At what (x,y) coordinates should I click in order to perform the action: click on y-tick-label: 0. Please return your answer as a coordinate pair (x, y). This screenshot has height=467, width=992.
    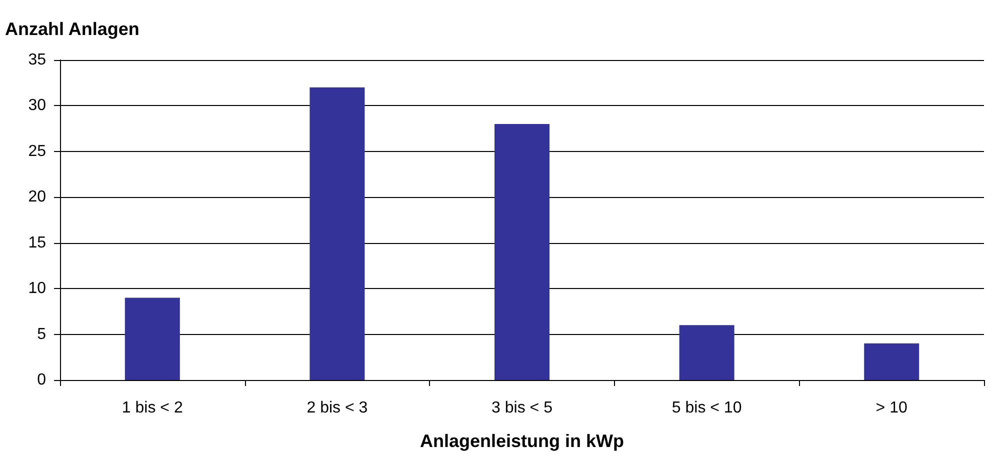
    Looking at the image, I should click on (41, 380).